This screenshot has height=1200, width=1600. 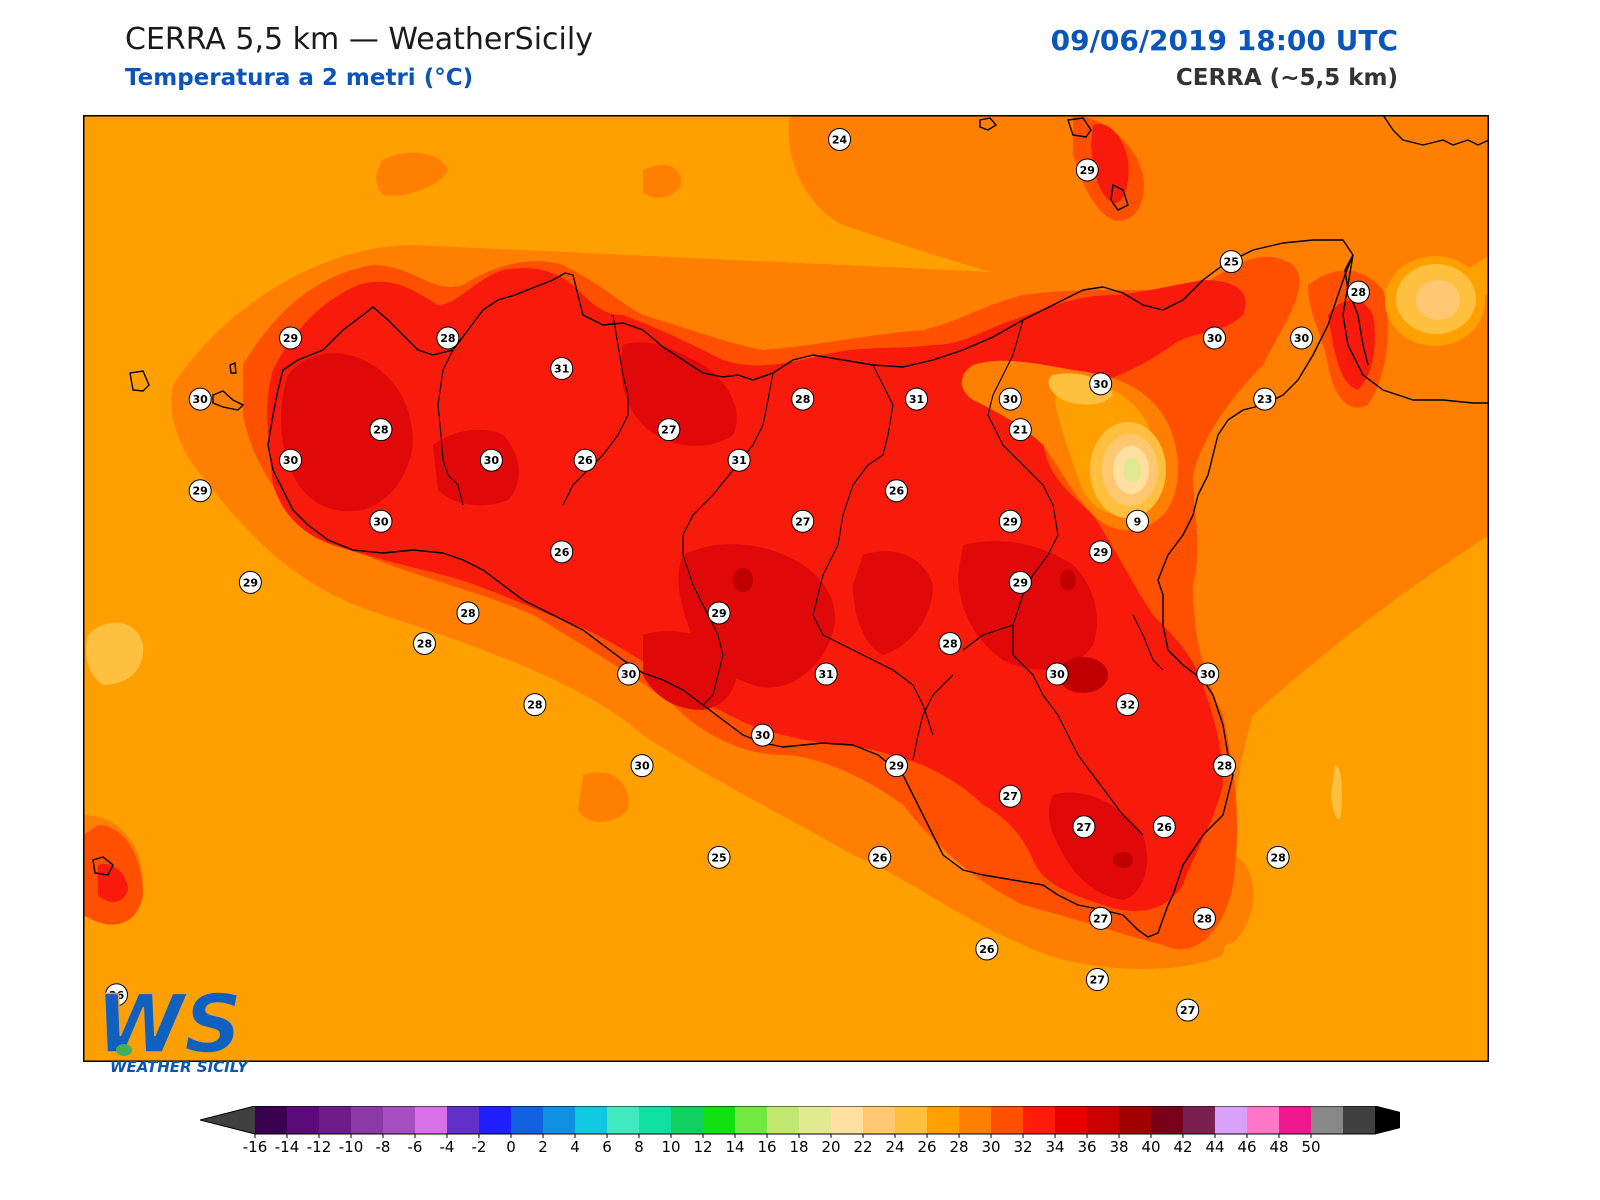 What do you see at coordinates (511, 1147) in the screenshot?
I see `colorbar-tick-label: 0` at bounding box center [511, 1147].